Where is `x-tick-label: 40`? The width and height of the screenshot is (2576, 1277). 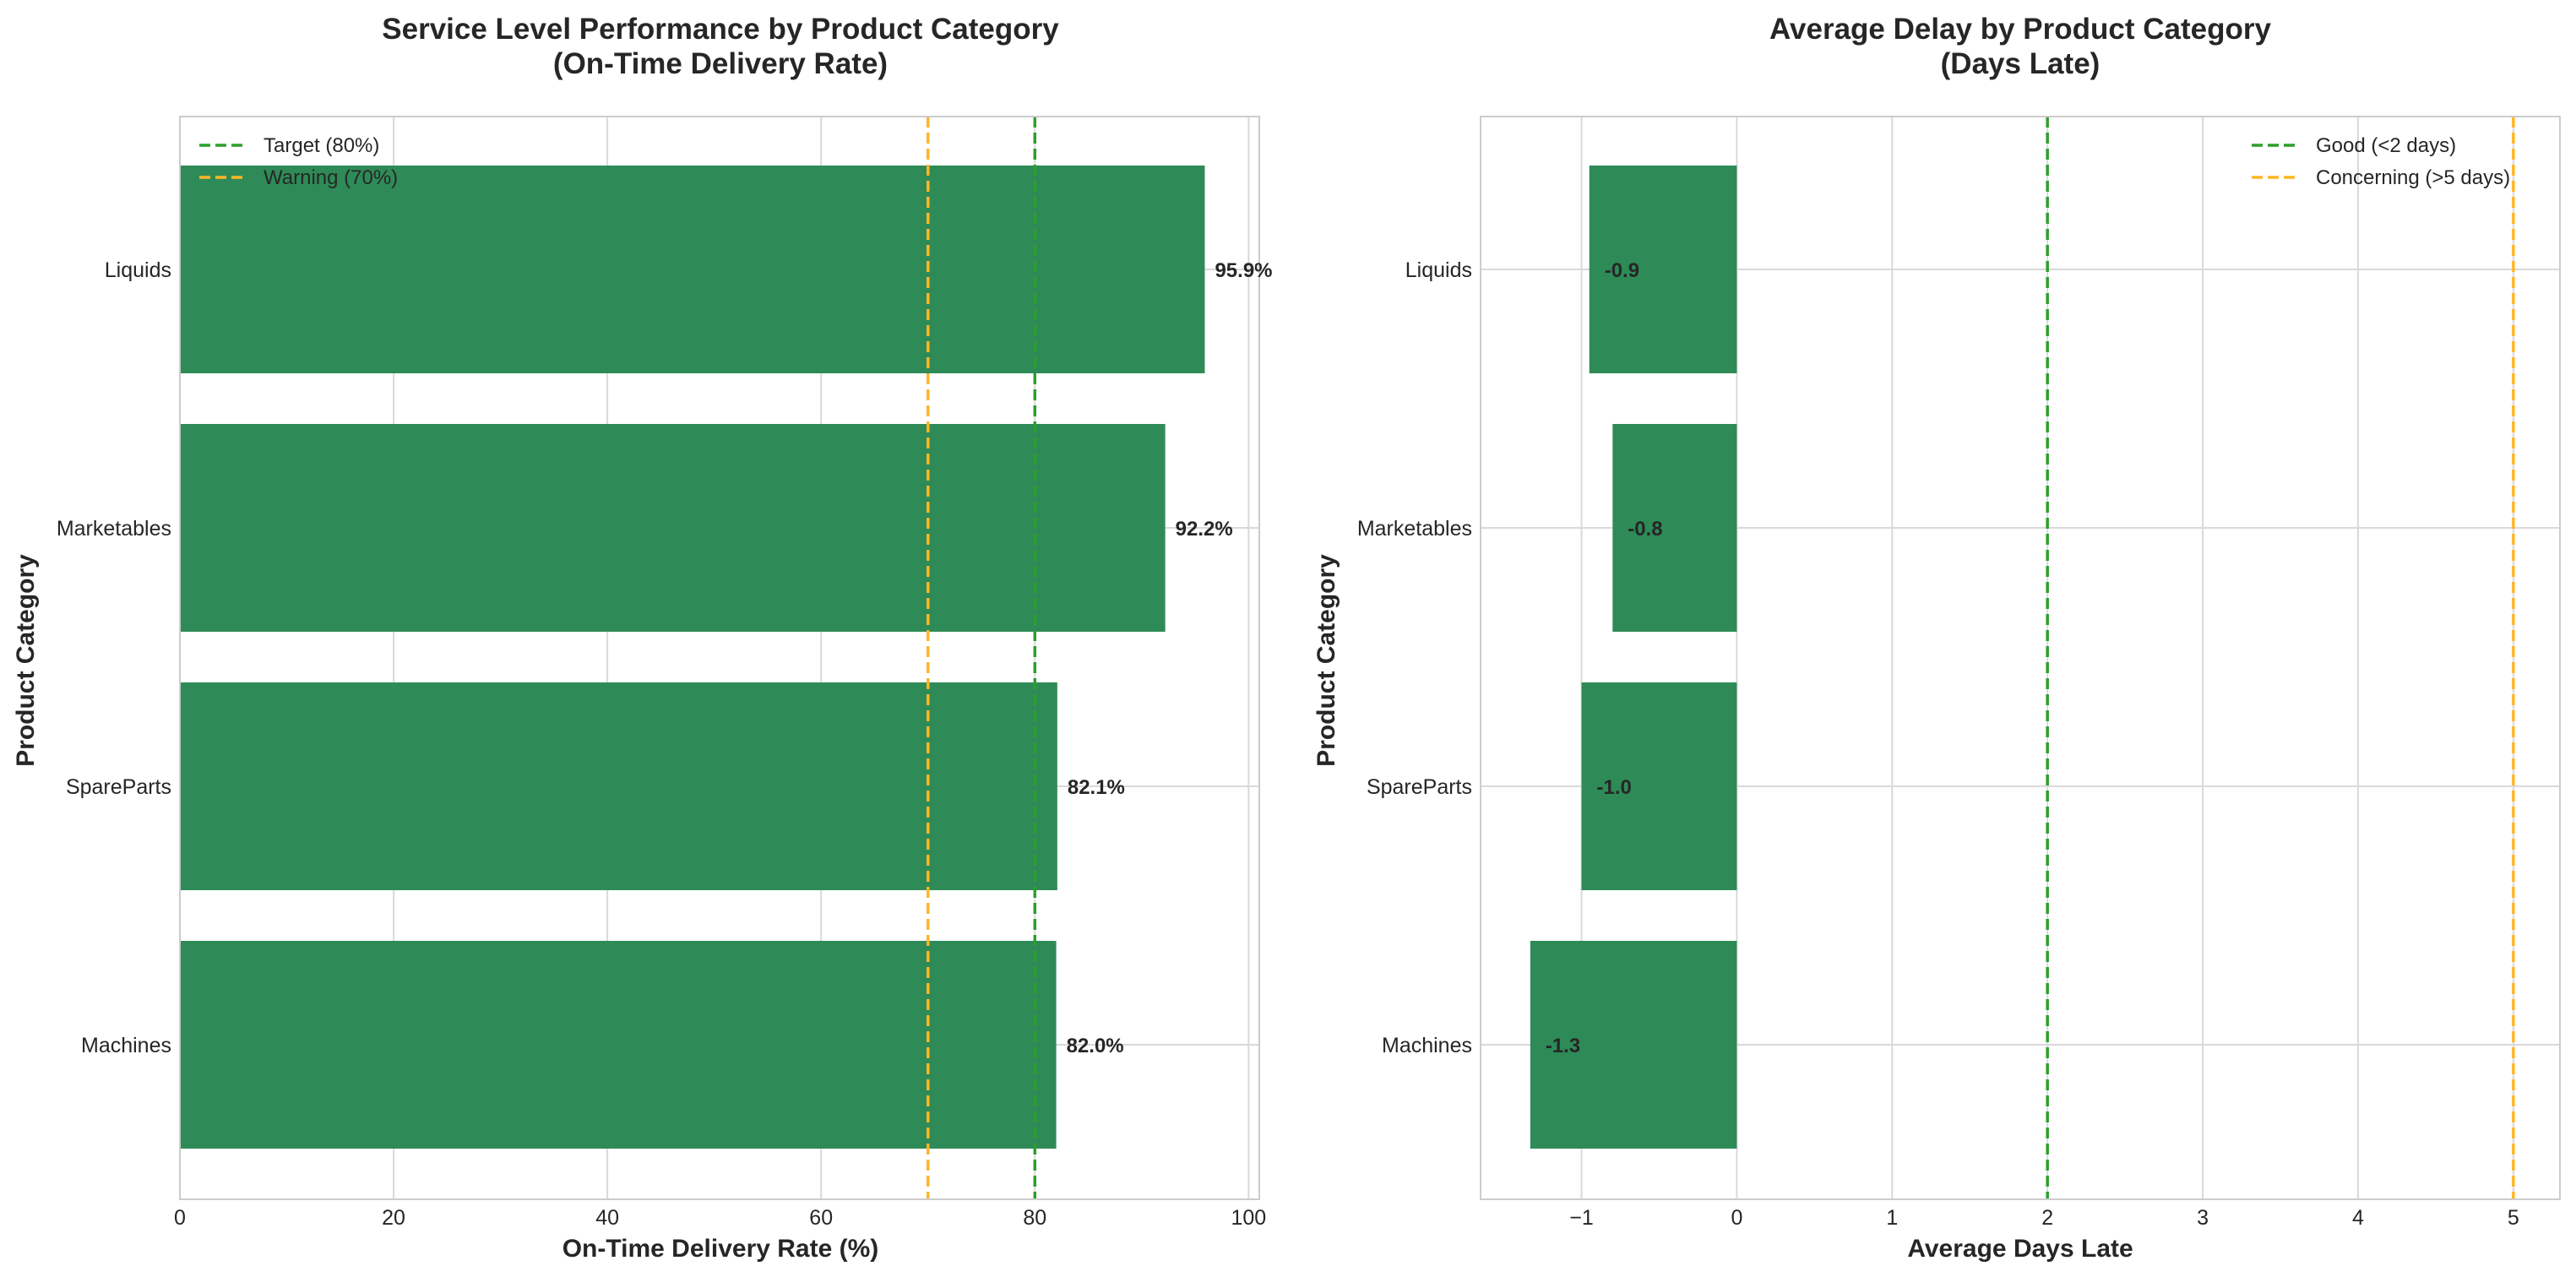
x-tick-label: 40 is located at coordinates (607, 1218).